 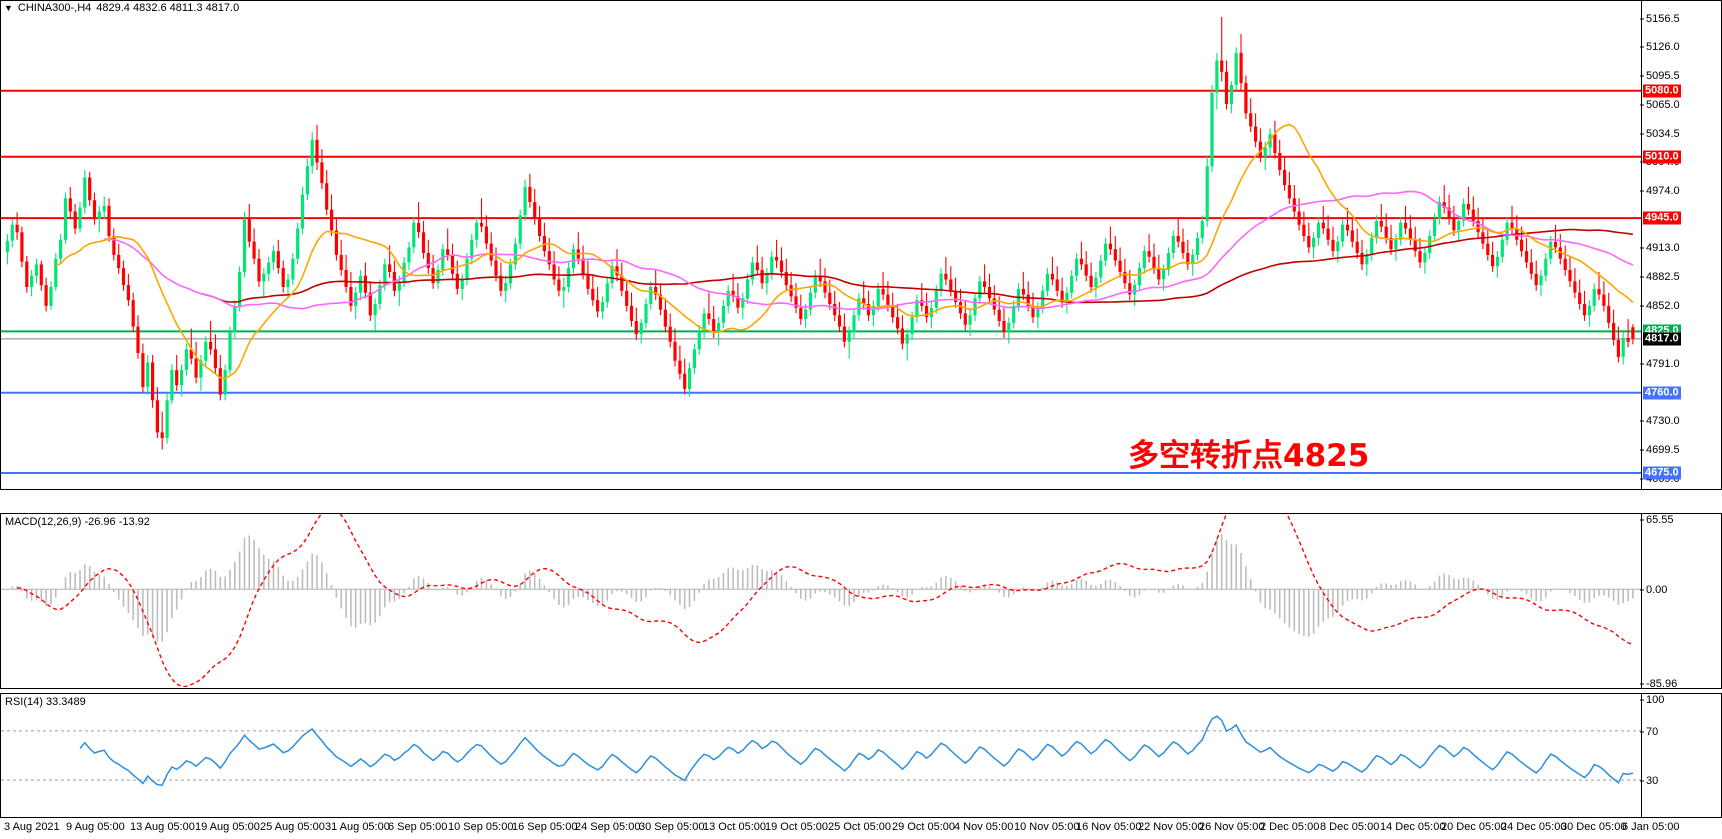 What do you see at coordinates (734, 827) in the screenshot?
I see `time-label: 13 Oct 05:00` at bounding box center [734, 827].